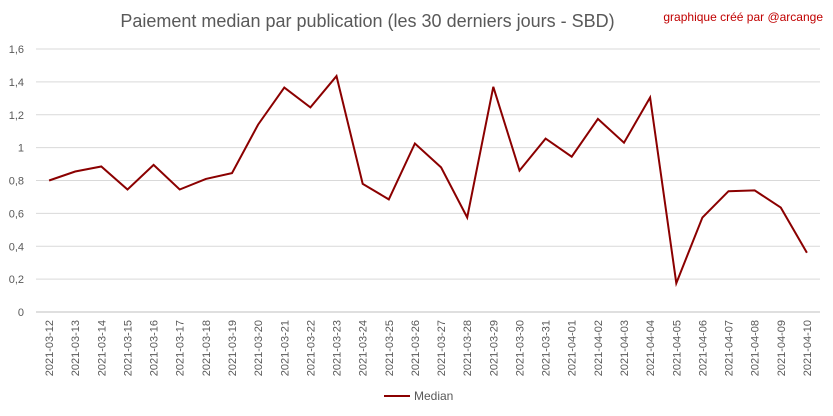  What do you see at coordinates (364, 348) in the screenshot?
I see `x-tick-label: 2021-03-24` at bounding box center [364, 348].